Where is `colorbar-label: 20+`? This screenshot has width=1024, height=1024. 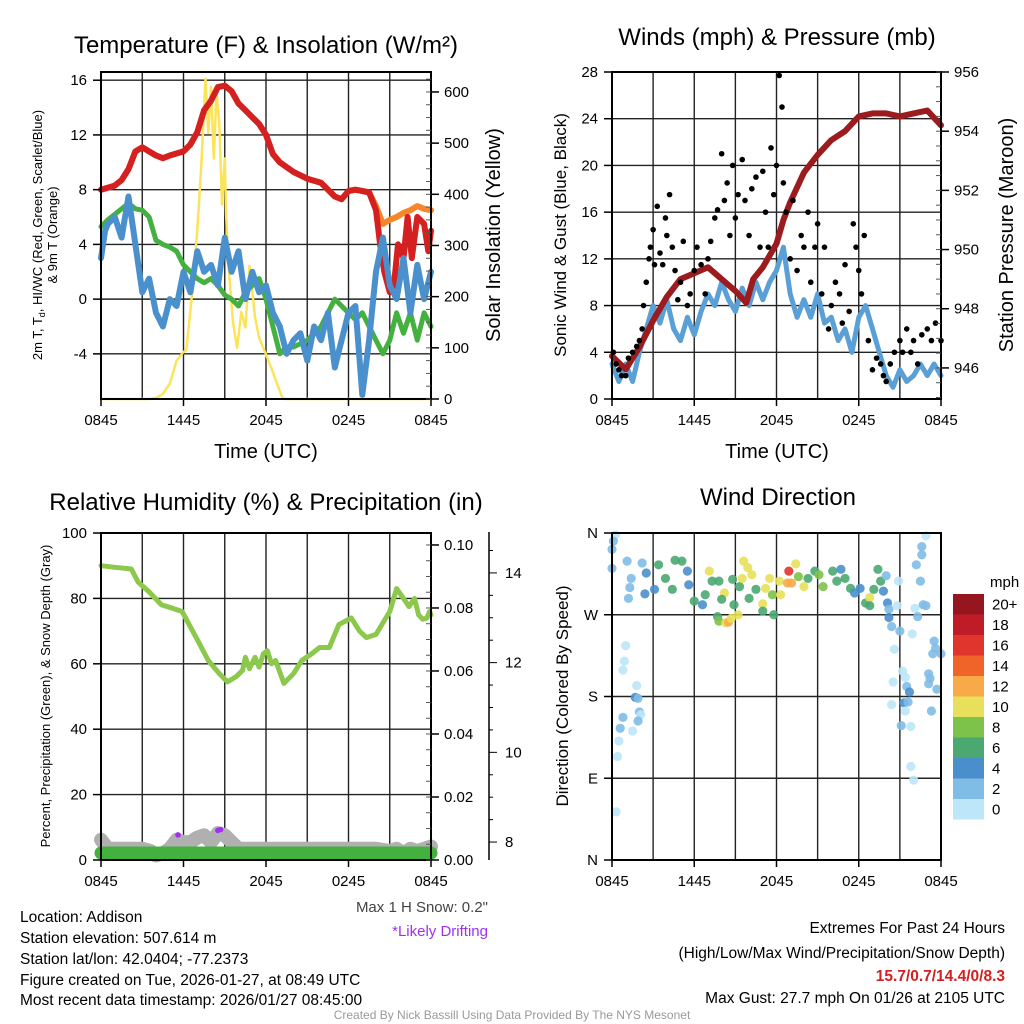
colorbar-label: 20+ is located at coordinates (1005, 604).